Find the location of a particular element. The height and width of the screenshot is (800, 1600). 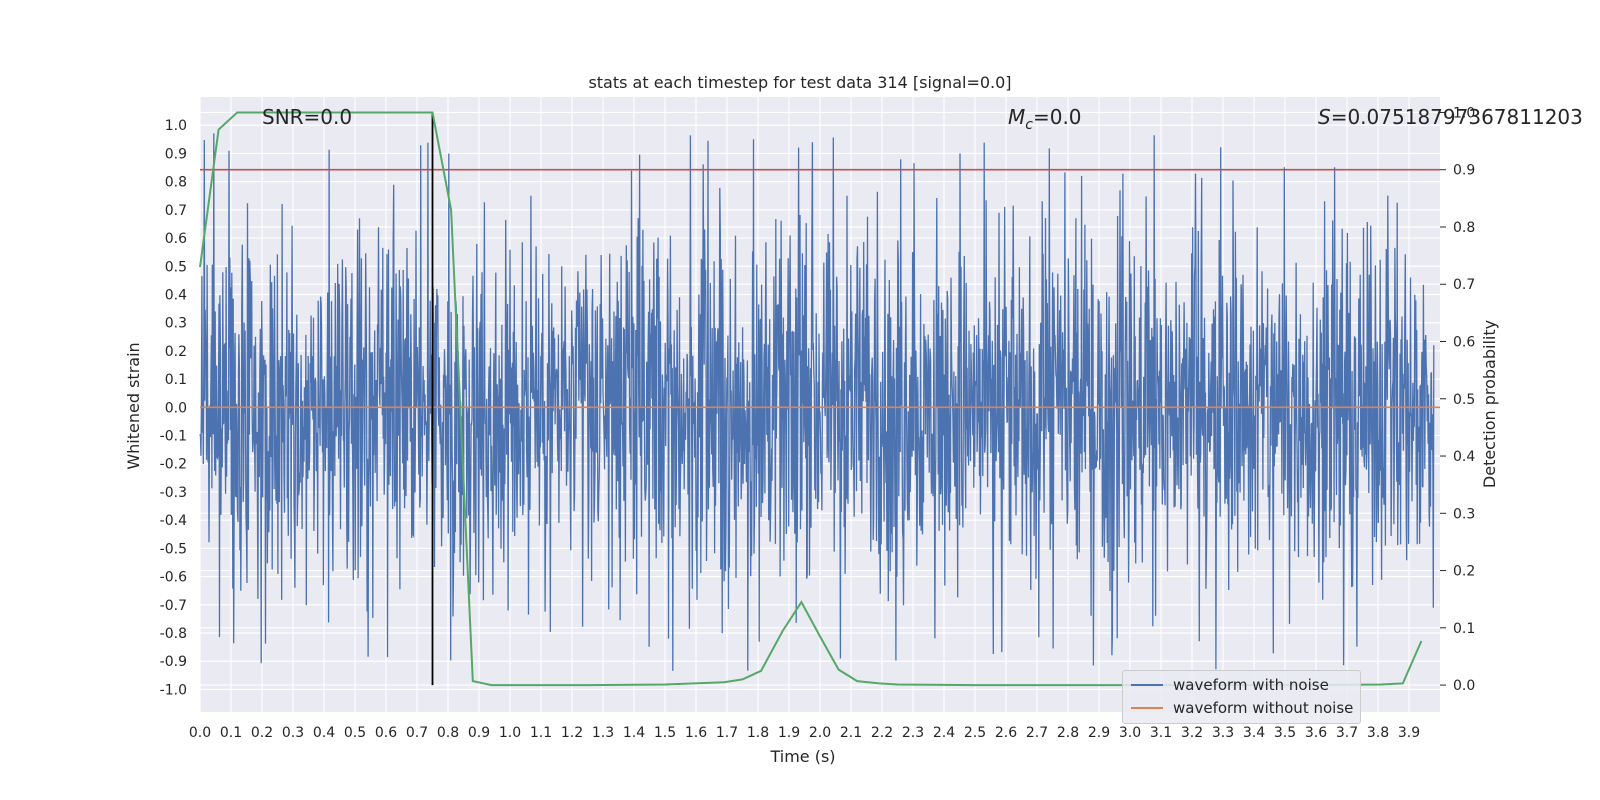

x-tick-label: 0.4 is located at coordinates (324, 733).